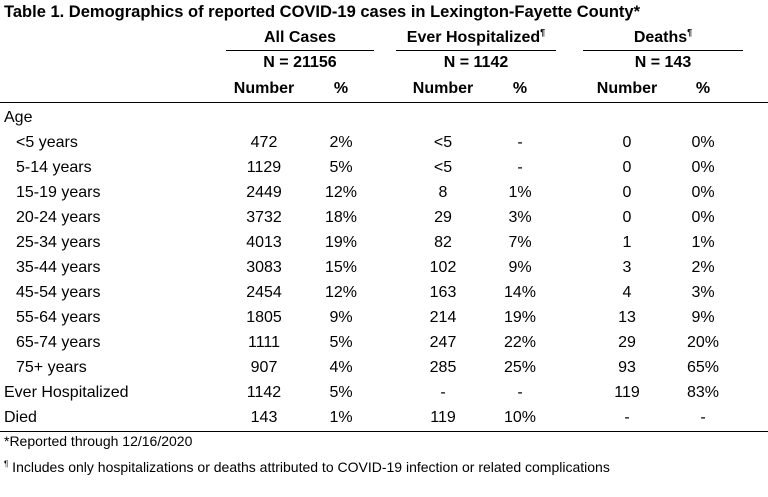 This screenshot has width=768, height=497. I want to click on n-all-cases: N = 21156, so click(300, 62).